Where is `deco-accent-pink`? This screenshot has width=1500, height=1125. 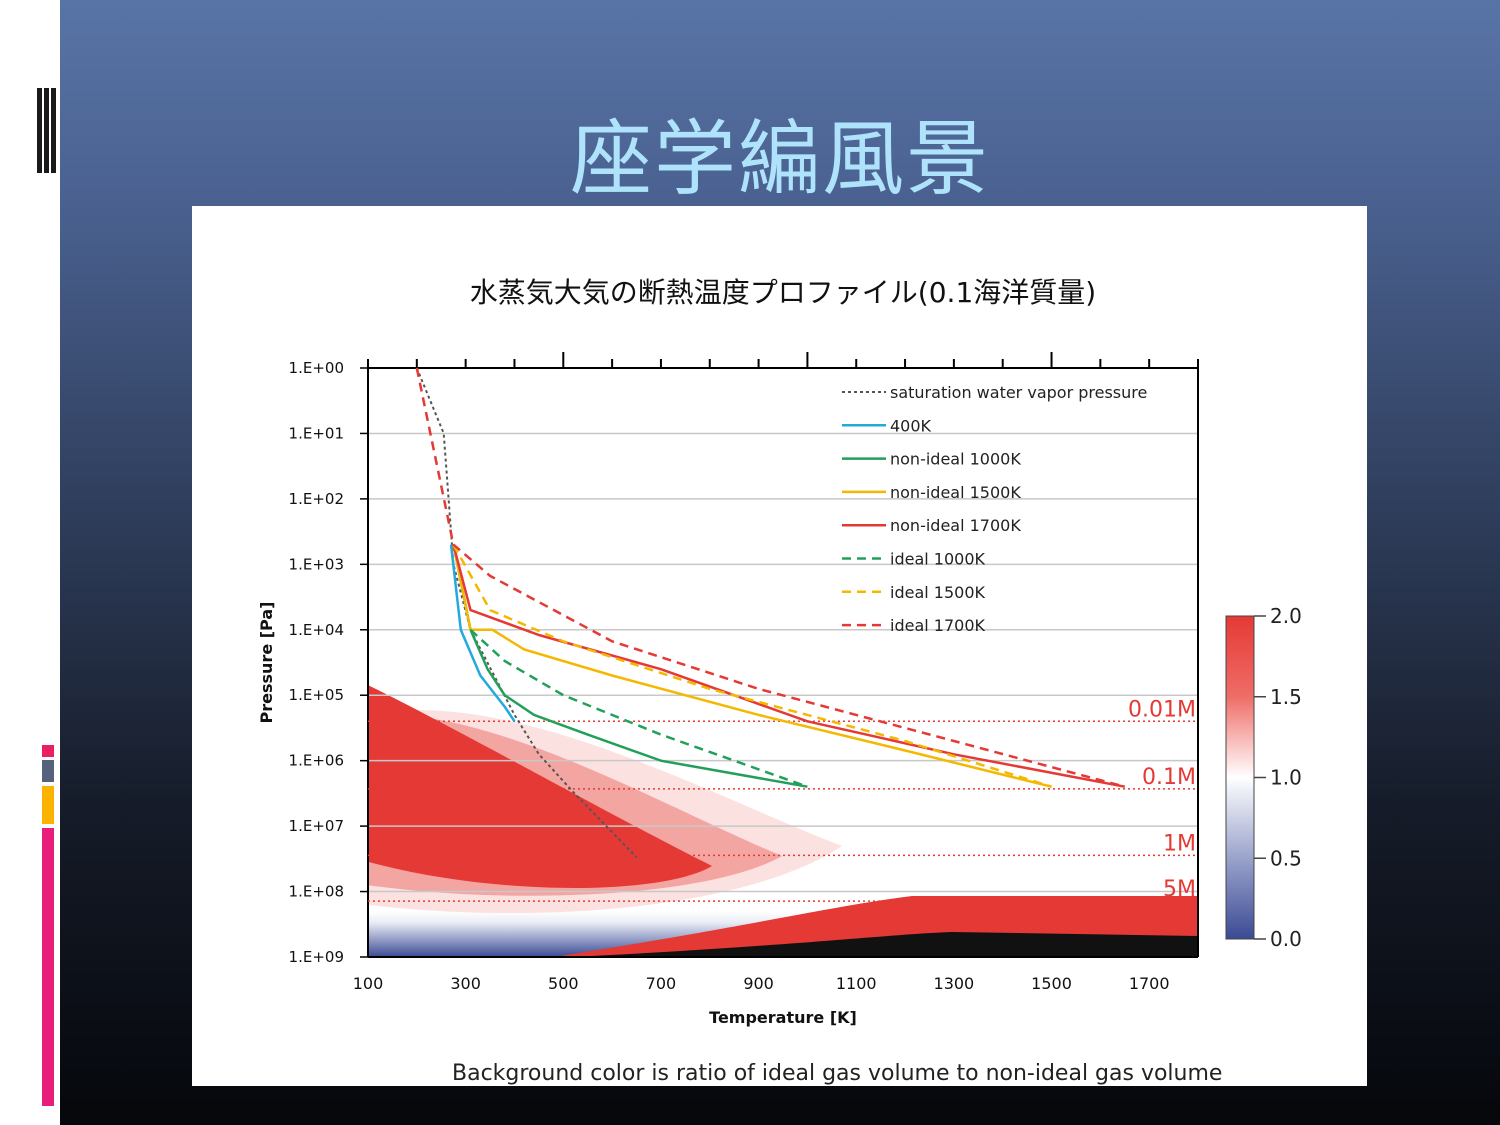 deco-accent-pink is located at coordinates (48, 751).